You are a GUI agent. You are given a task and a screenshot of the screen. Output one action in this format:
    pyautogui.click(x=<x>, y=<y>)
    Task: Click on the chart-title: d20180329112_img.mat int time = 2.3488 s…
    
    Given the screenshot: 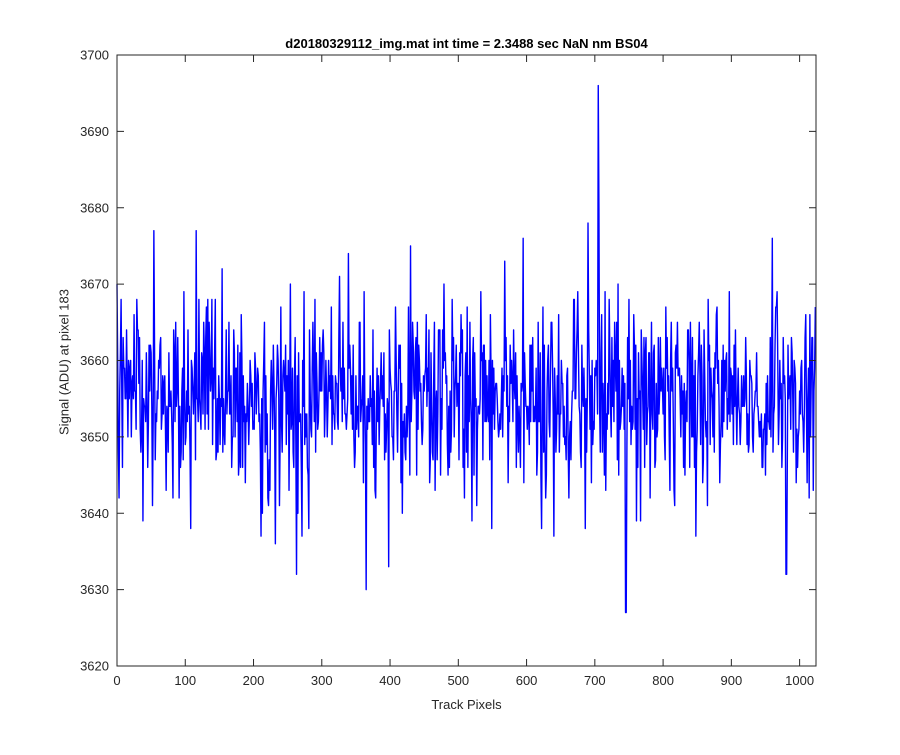 What is the action you would take?
    pyautogui.click(x=466, y=43)
    